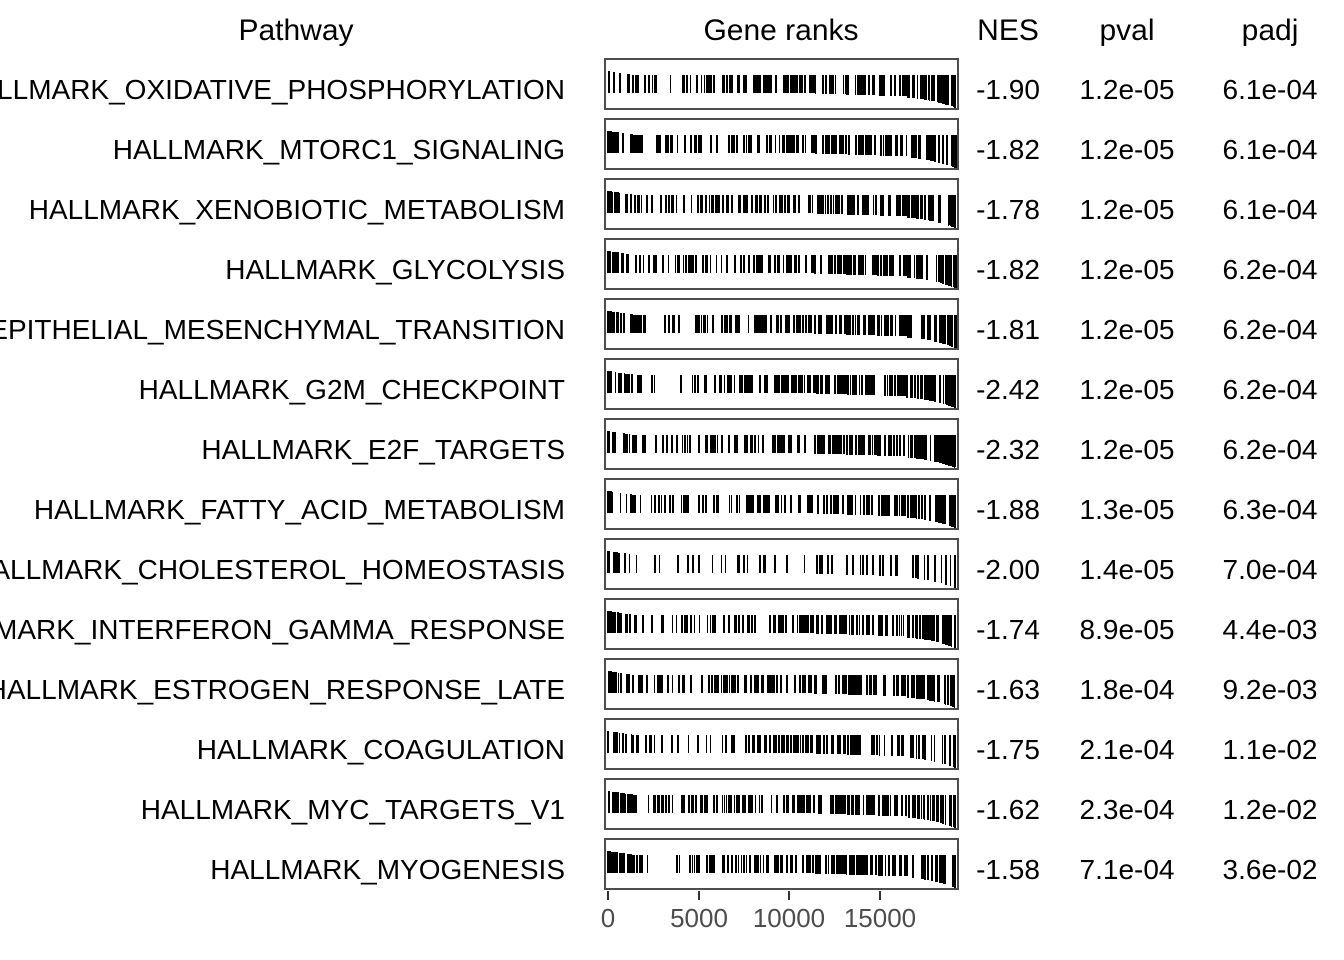 The height and width of the screenshot is (960, 1344). What do you see at coordinates (1270, 869) in the screenshot?
I see `padj-value: 3.6e-02` at bounding box center [1270, 869].